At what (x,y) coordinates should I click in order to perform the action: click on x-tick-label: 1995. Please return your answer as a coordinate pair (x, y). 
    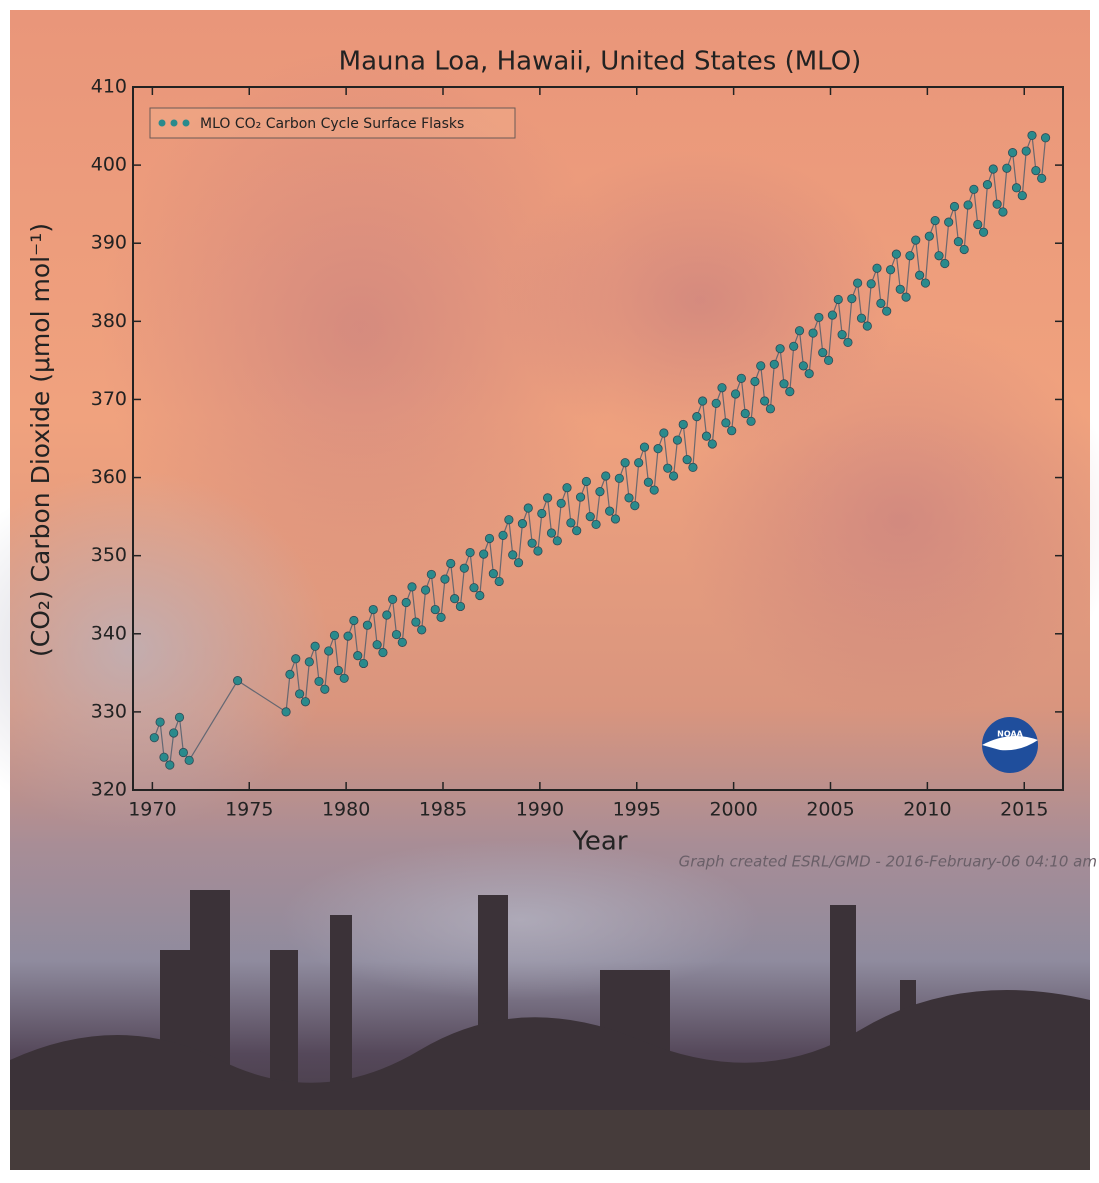
    Looking at the image, I should click on (637, 810).